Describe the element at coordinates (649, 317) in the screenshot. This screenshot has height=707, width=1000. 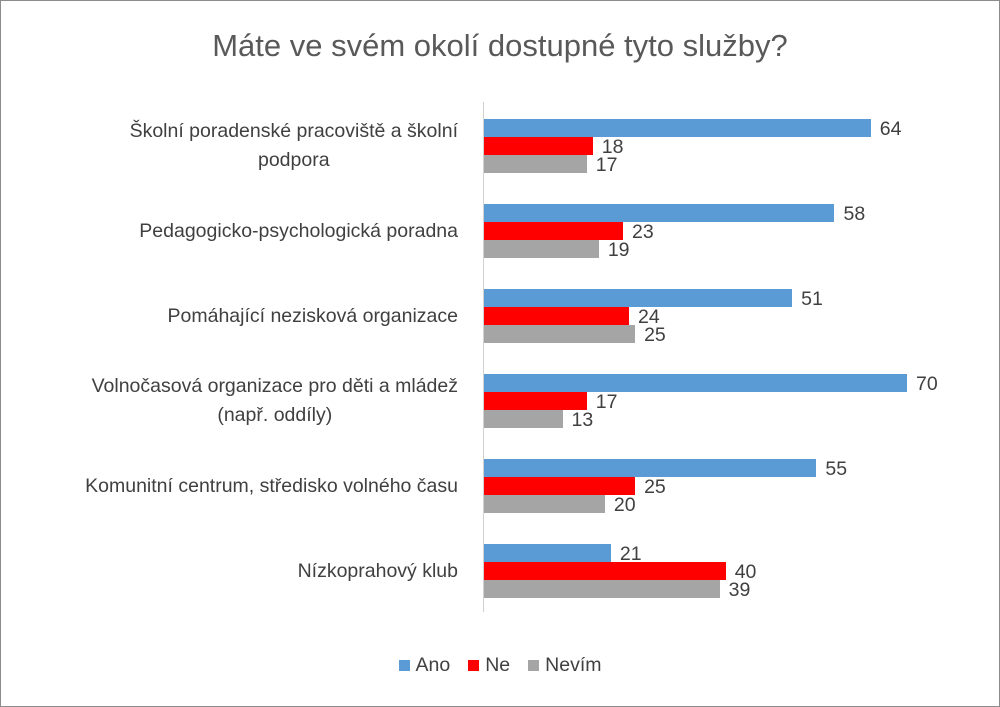
I see `data-label: 24` at that location.